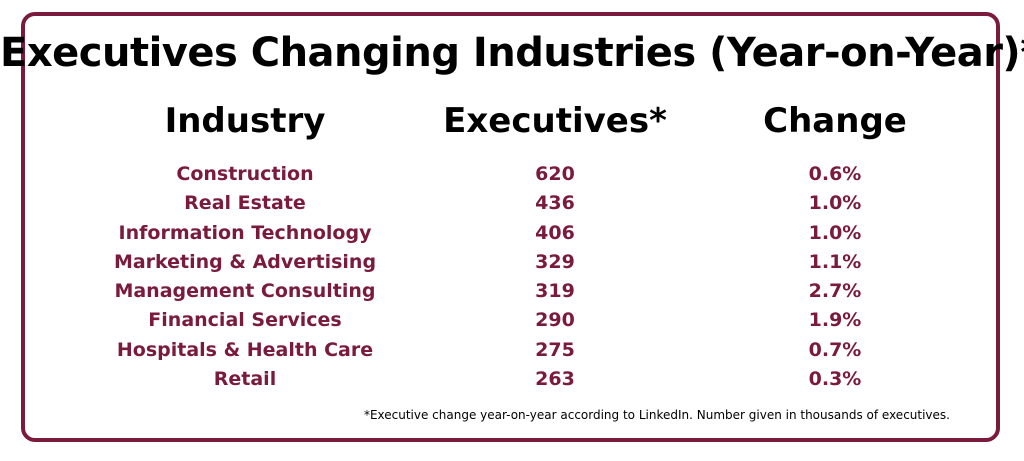 The image size is (1024, 461). What do you see at coordinates (245, 379) in the screenshot?
I see `industry-cell: Retail` at bounding box center [245, 379].